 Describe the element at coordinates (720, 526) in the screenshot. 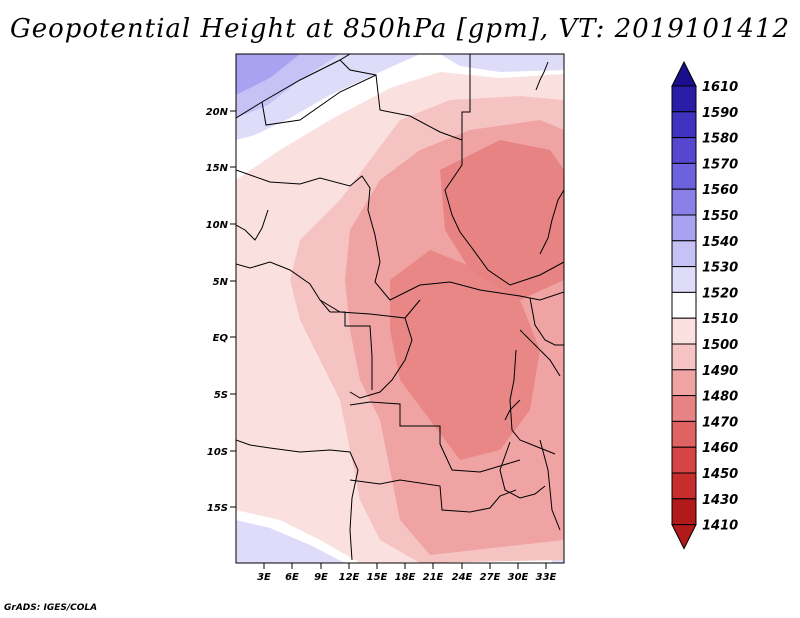

I see `colorbar-label: 1410` at that location.